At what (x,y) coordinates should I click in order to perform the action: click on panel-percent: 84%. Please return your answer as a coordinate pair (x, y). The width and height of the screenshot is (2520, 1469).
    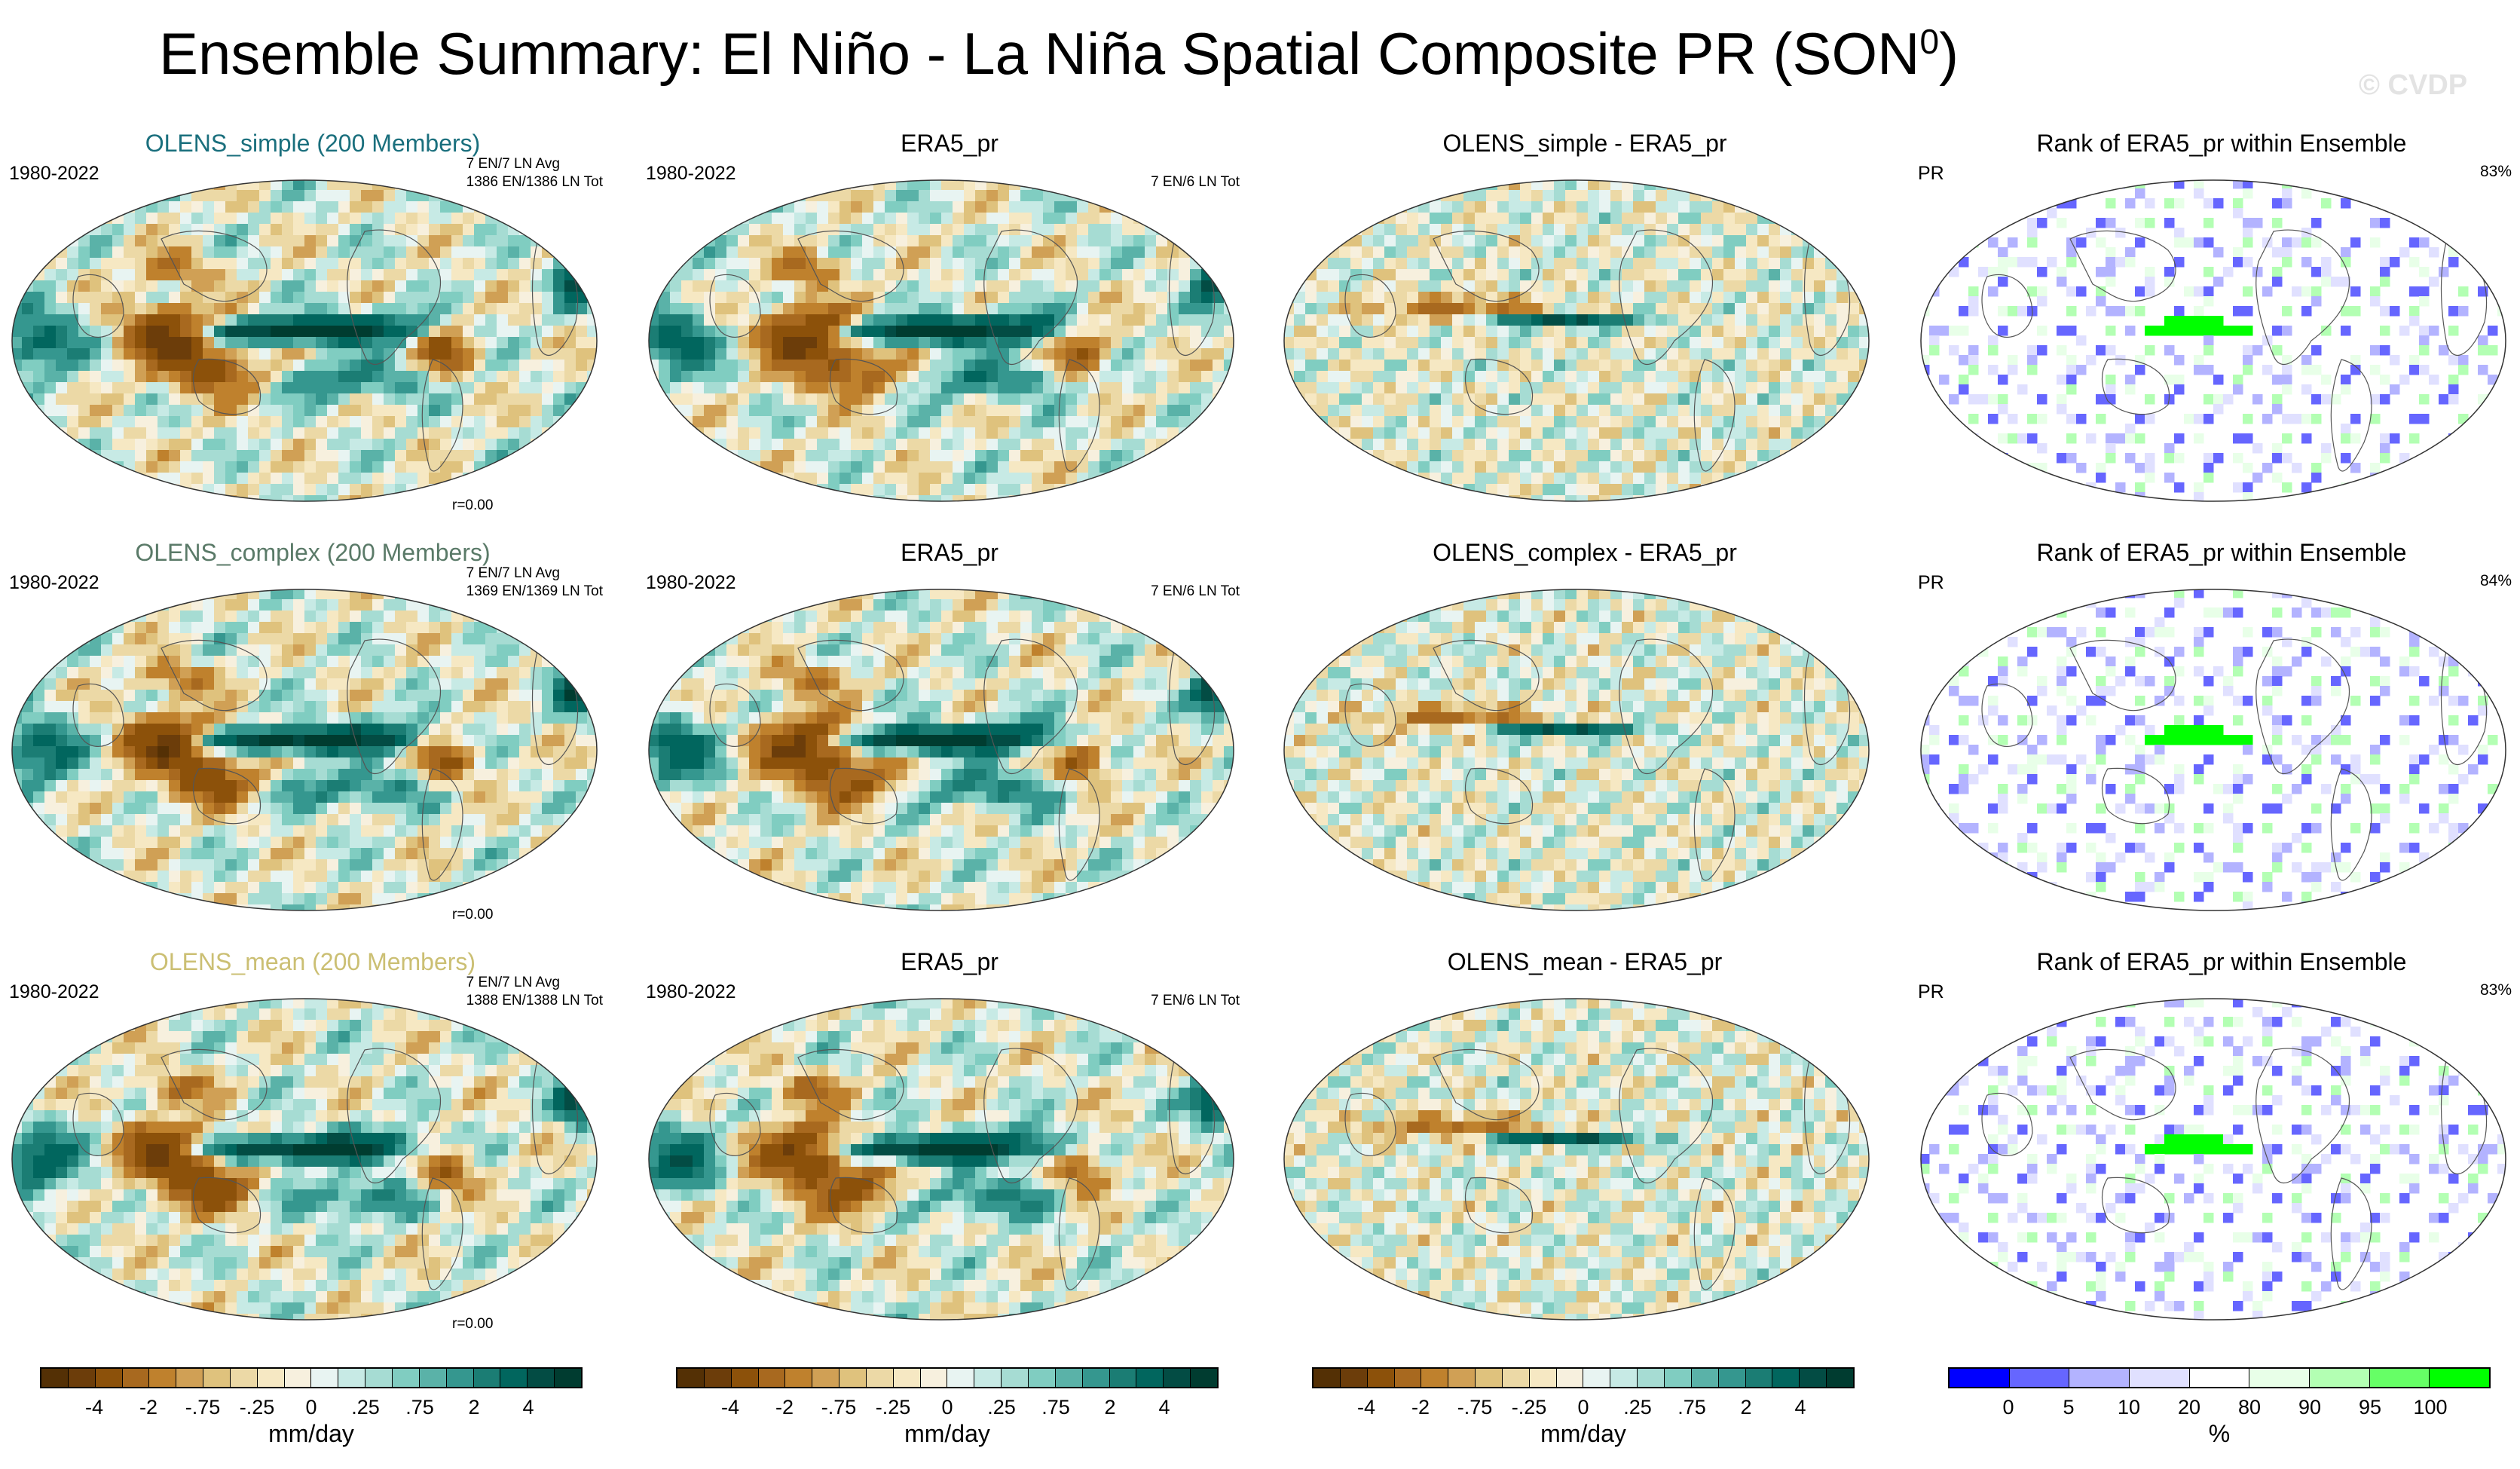
    Looking at the image, I should click on (2495, 580).